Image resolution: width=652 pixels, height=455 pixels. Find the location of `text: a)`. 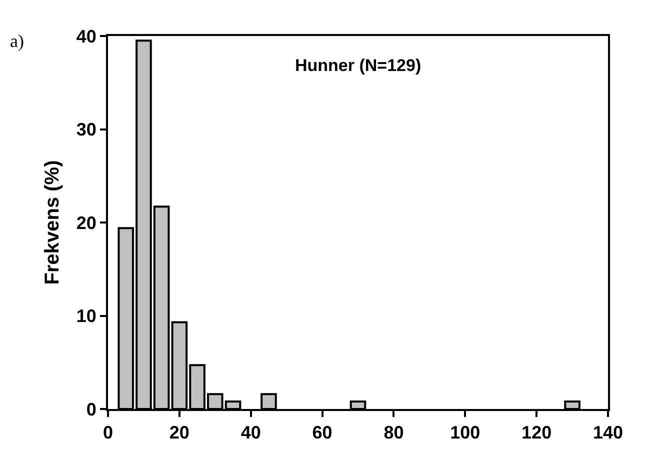

text: a) is located at coordinates (17, 41).